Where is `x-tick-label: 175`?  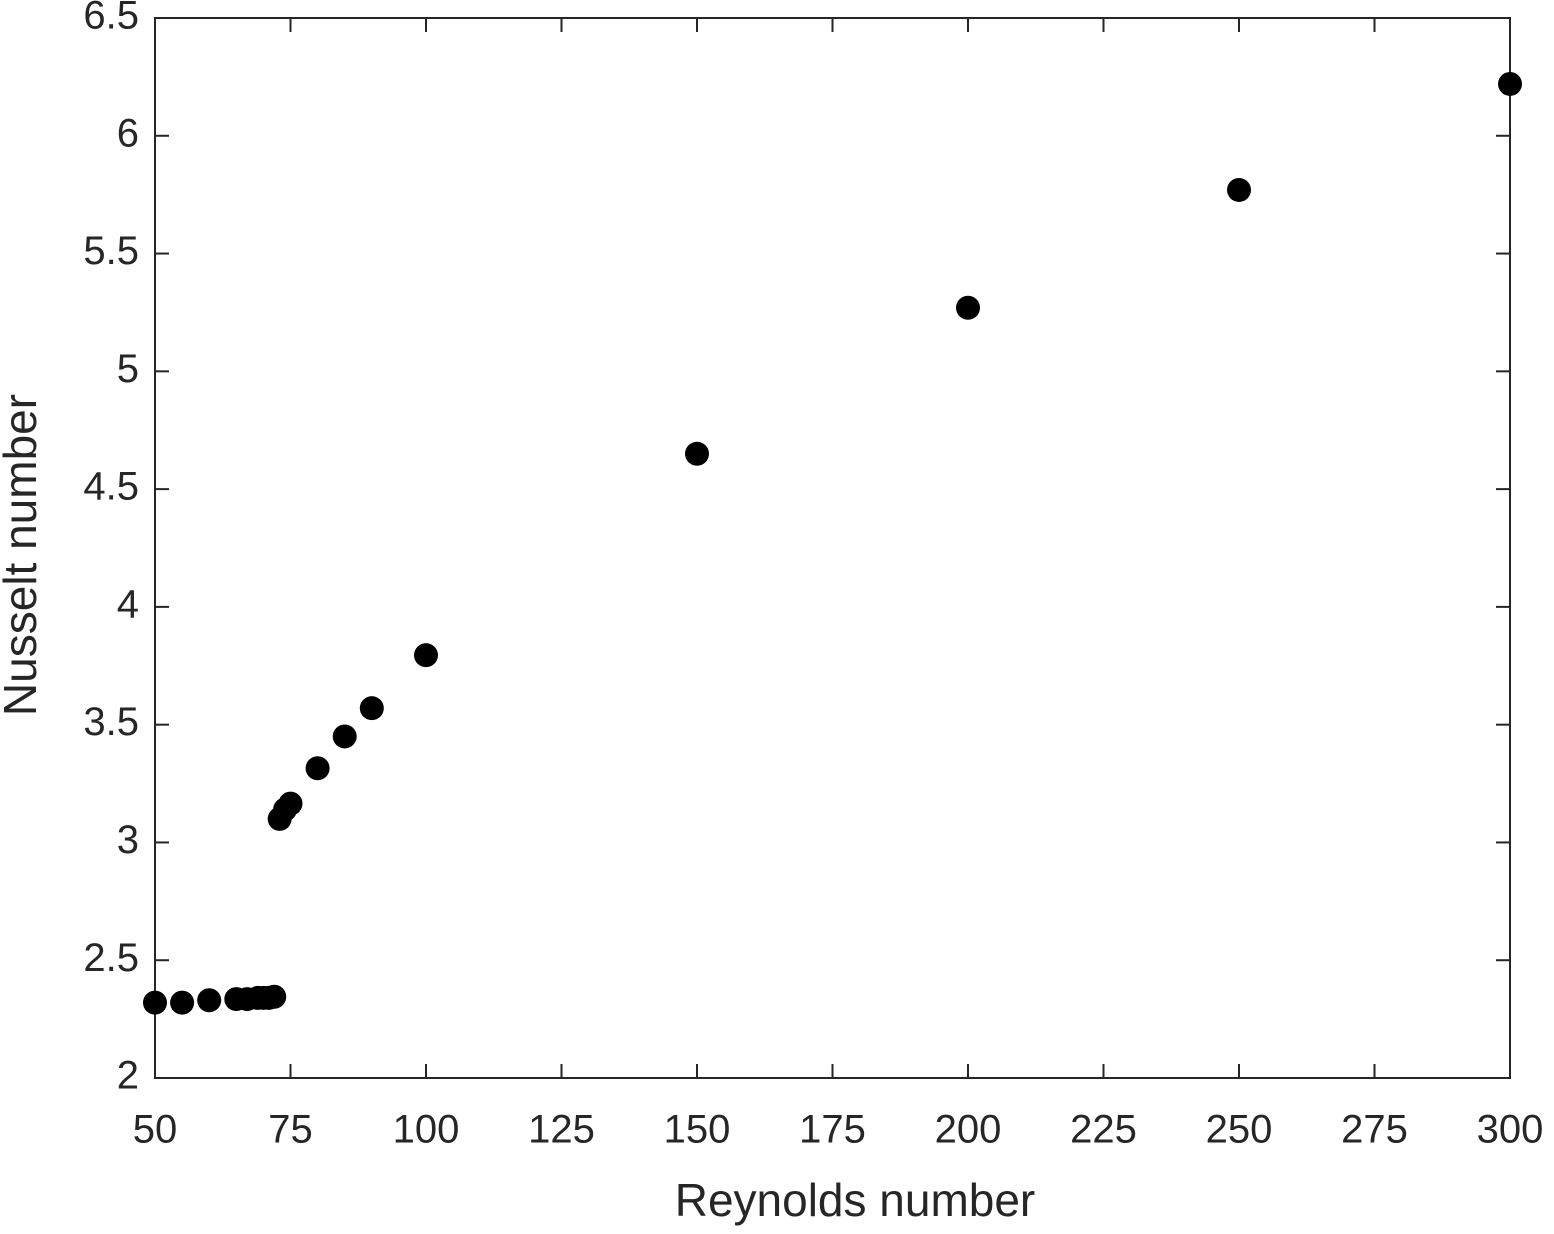
x-tick-label: 175 is located at coordinates (832, 1130).